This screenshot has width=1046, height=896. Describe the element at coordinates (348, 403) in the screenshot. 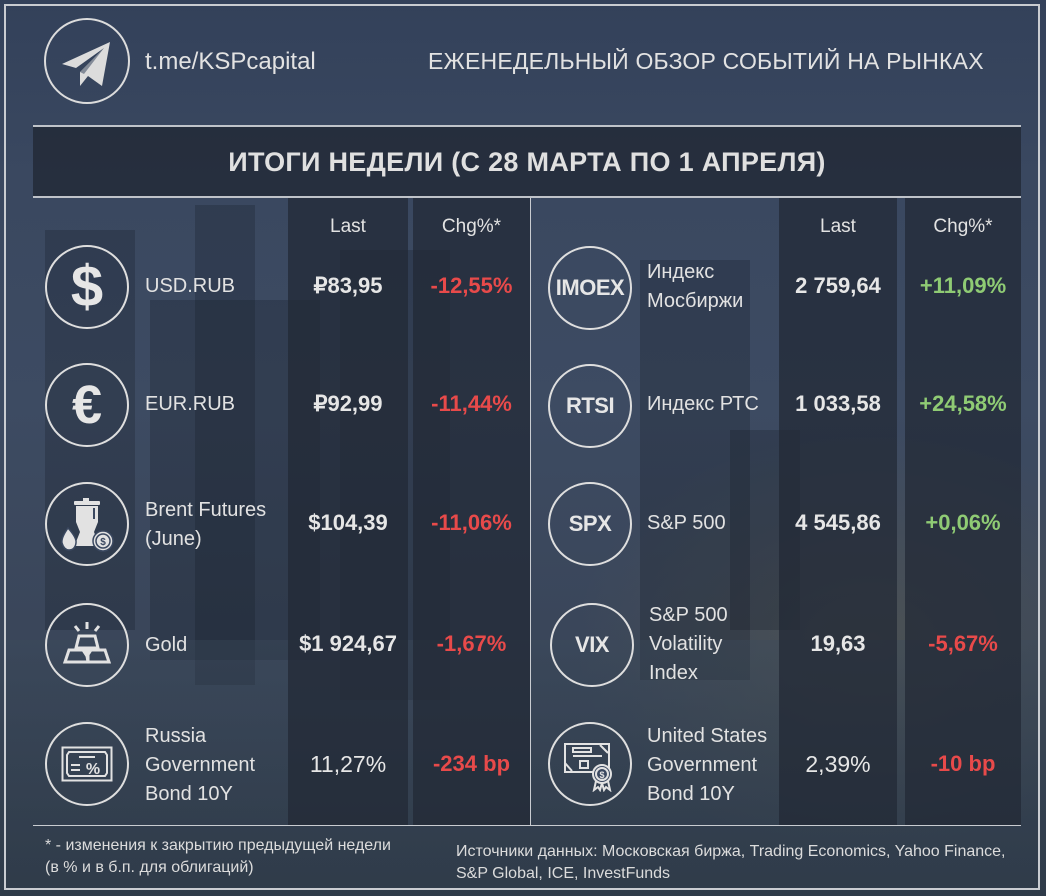

I see `last-value: ₽92,99` at that location.